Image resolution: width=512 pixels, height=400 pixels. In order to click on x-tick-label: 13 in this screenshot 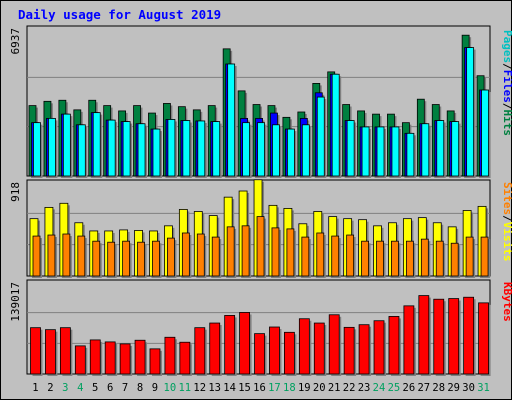, I will do `click(214, 388)`.